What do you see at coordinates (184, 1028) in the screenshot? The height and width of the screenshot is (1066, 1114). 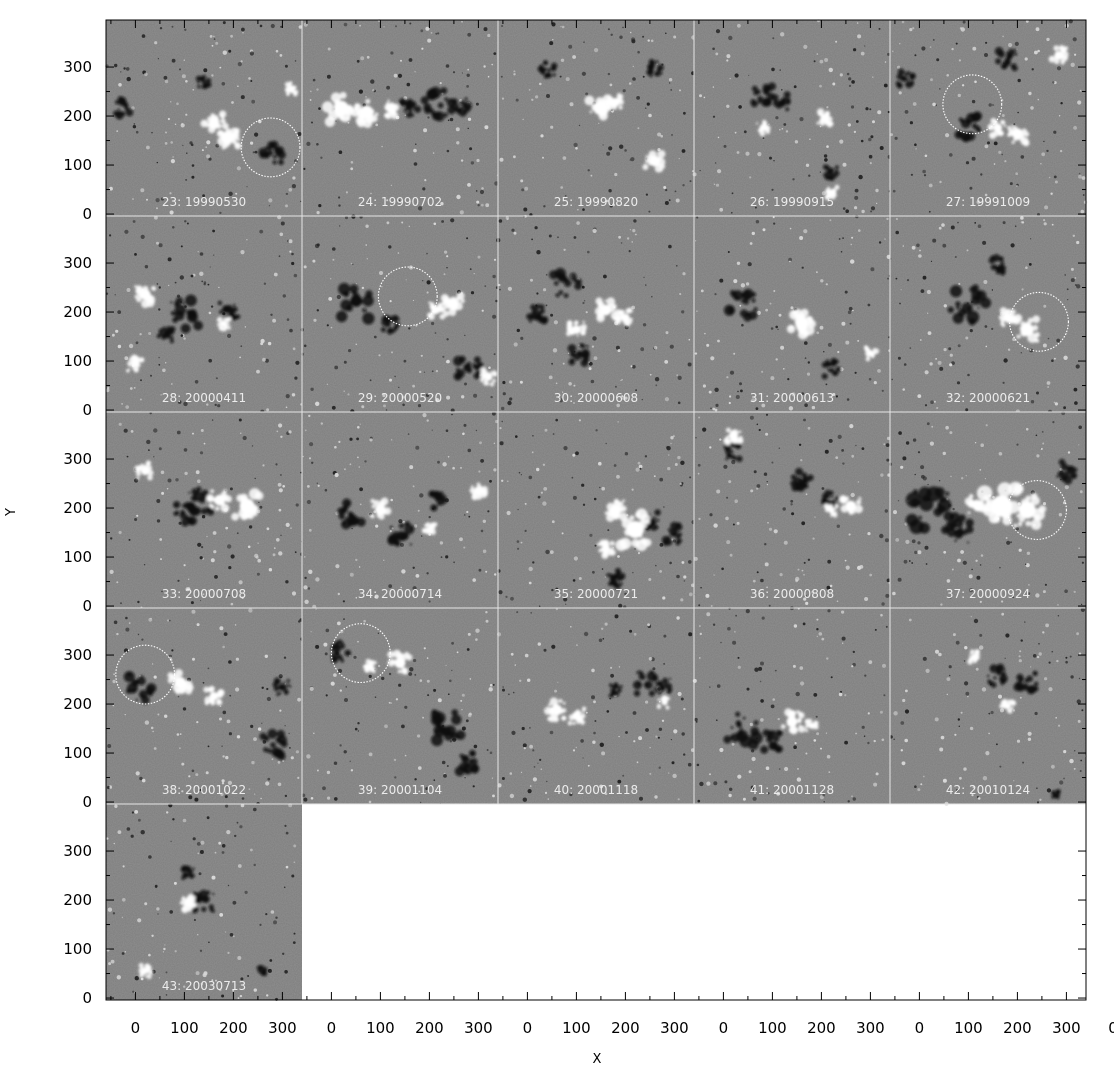 I see `x-tick-label: 100` at bounding box center [184, 1028].